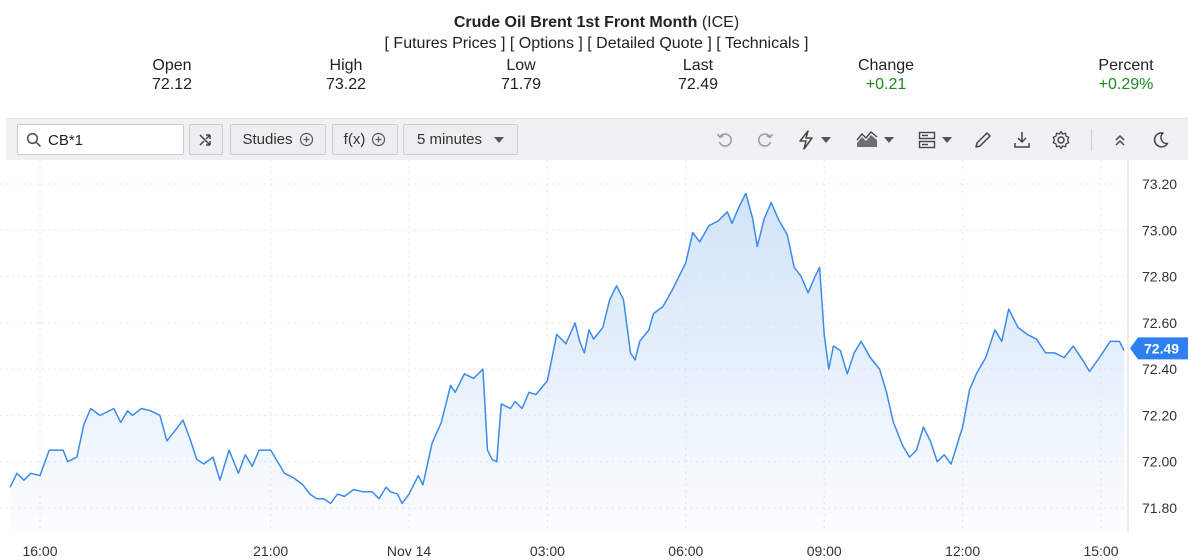 The width and height of the screenshot is (1200, 560). I want to click on download-icon, so click(1022, 140).